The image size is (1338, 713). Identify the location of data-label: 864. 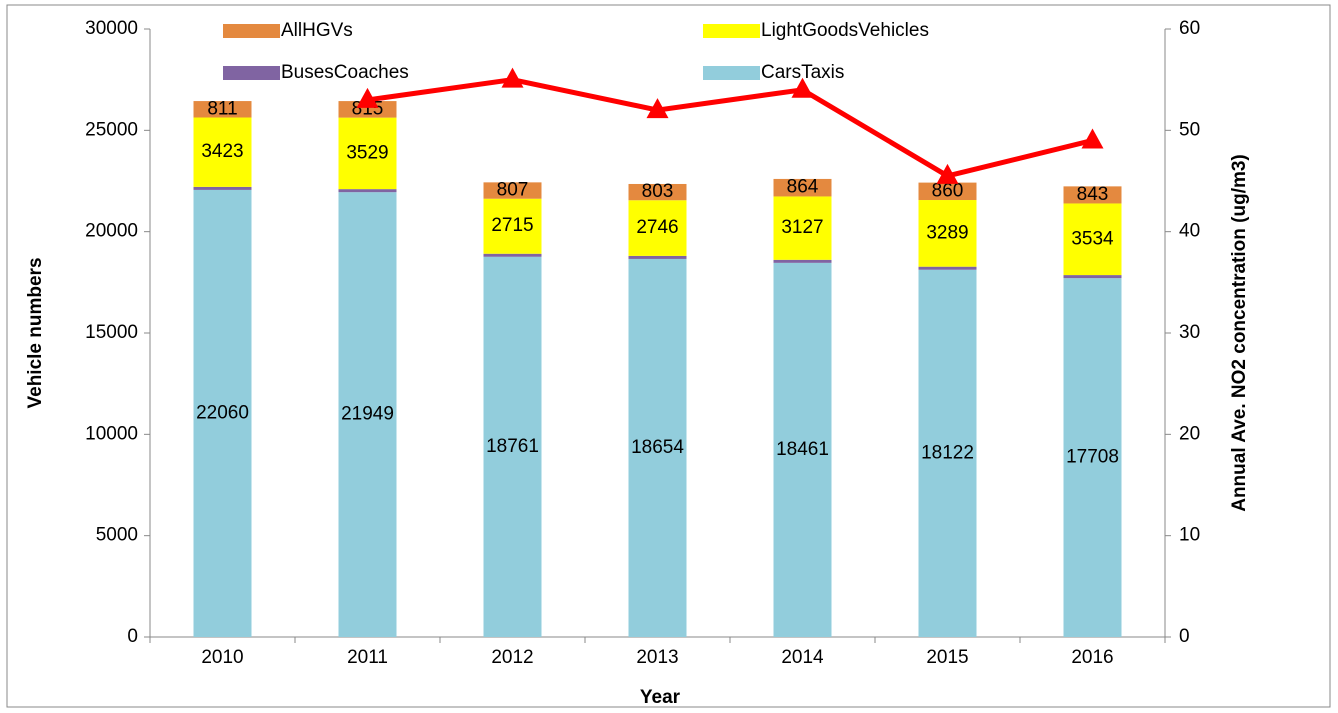
(803, 187).